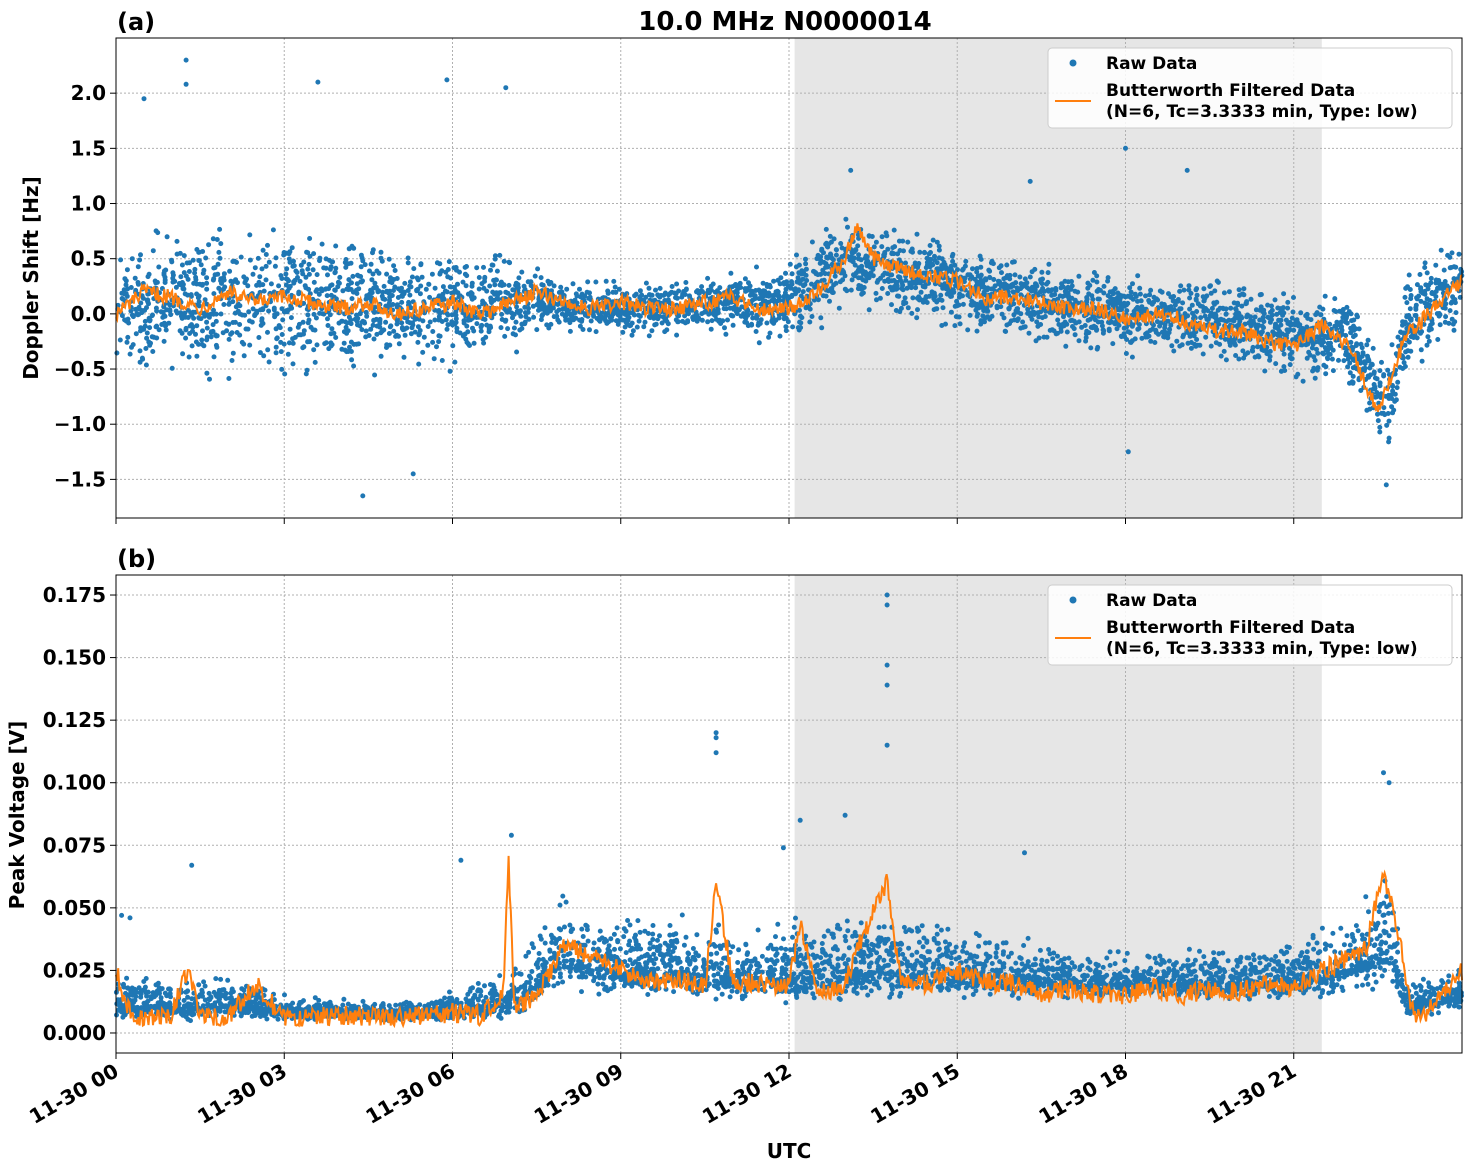 This screenshot has height=1172, width=1472. Describe the element at coordinates (136, 22) in the screenshot. I see `panel-a-label: (a)` at that location.